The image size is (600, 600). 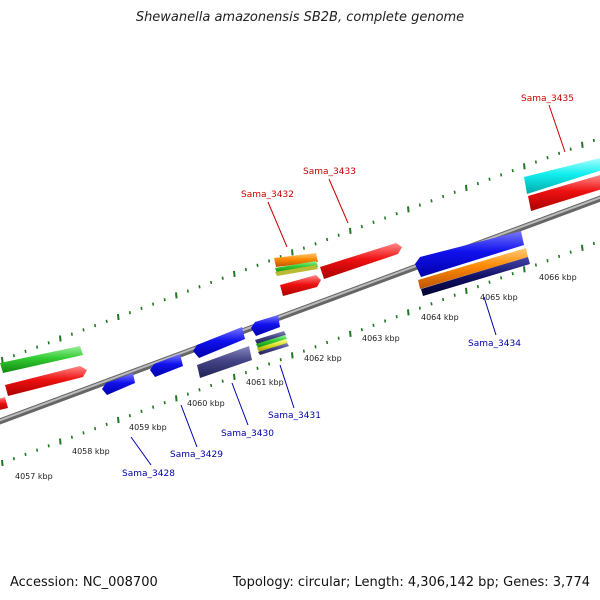 I want to click on kbp-label: 4060 kbp, so click(x=206, y=403).